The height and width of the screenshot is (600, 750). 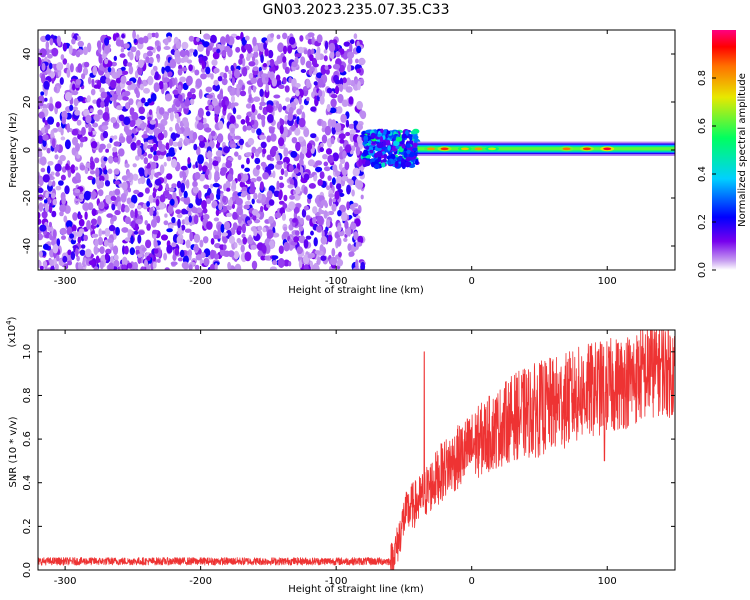 What do you see at coordinates (200, 581) in the screenshot?
I see `x-tick-label: -200` at bounding box center [200, 581].